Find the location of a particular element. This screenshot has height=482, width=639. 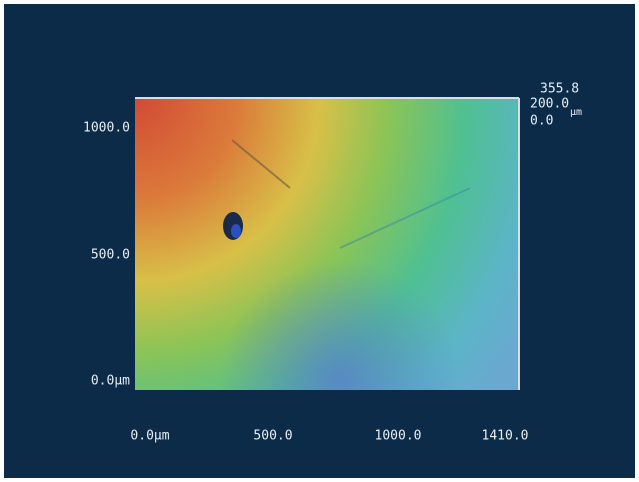

x-label: 1410.0 is located at coordinates (505, 436).